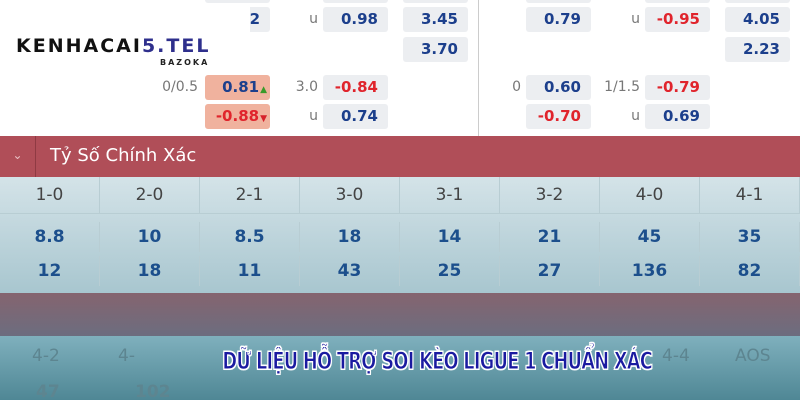 This screenshot has width=800, height=402. What do you see at coordinates (355, 19) in the screenshot?
I see `odds-cell: 0.98` at bounding box center [355, 19].